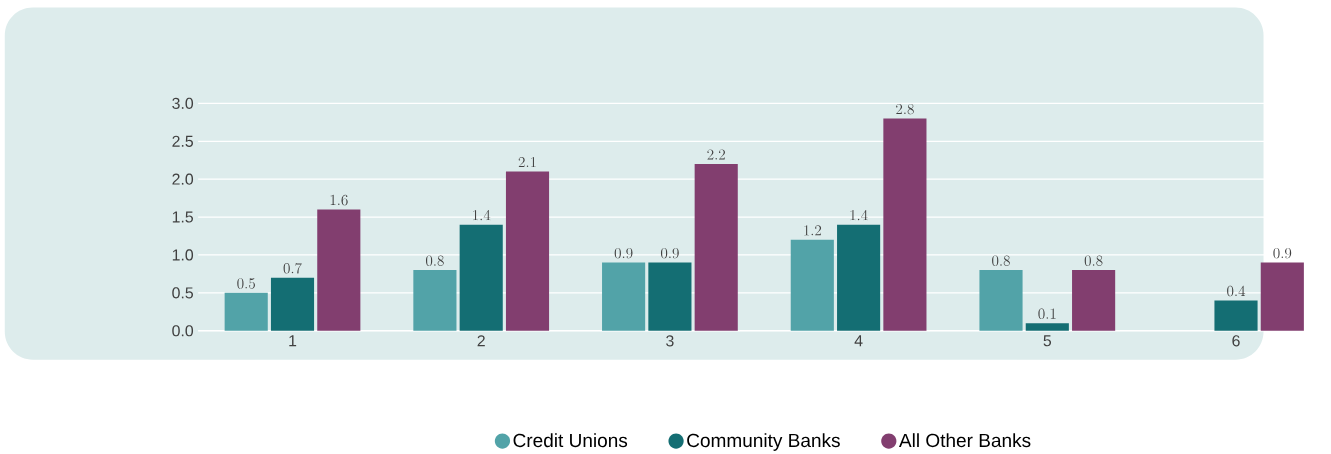 This screenshot has height=454, width=1331. I want to click on y-tick-label: 1.5, so click(183, 217).